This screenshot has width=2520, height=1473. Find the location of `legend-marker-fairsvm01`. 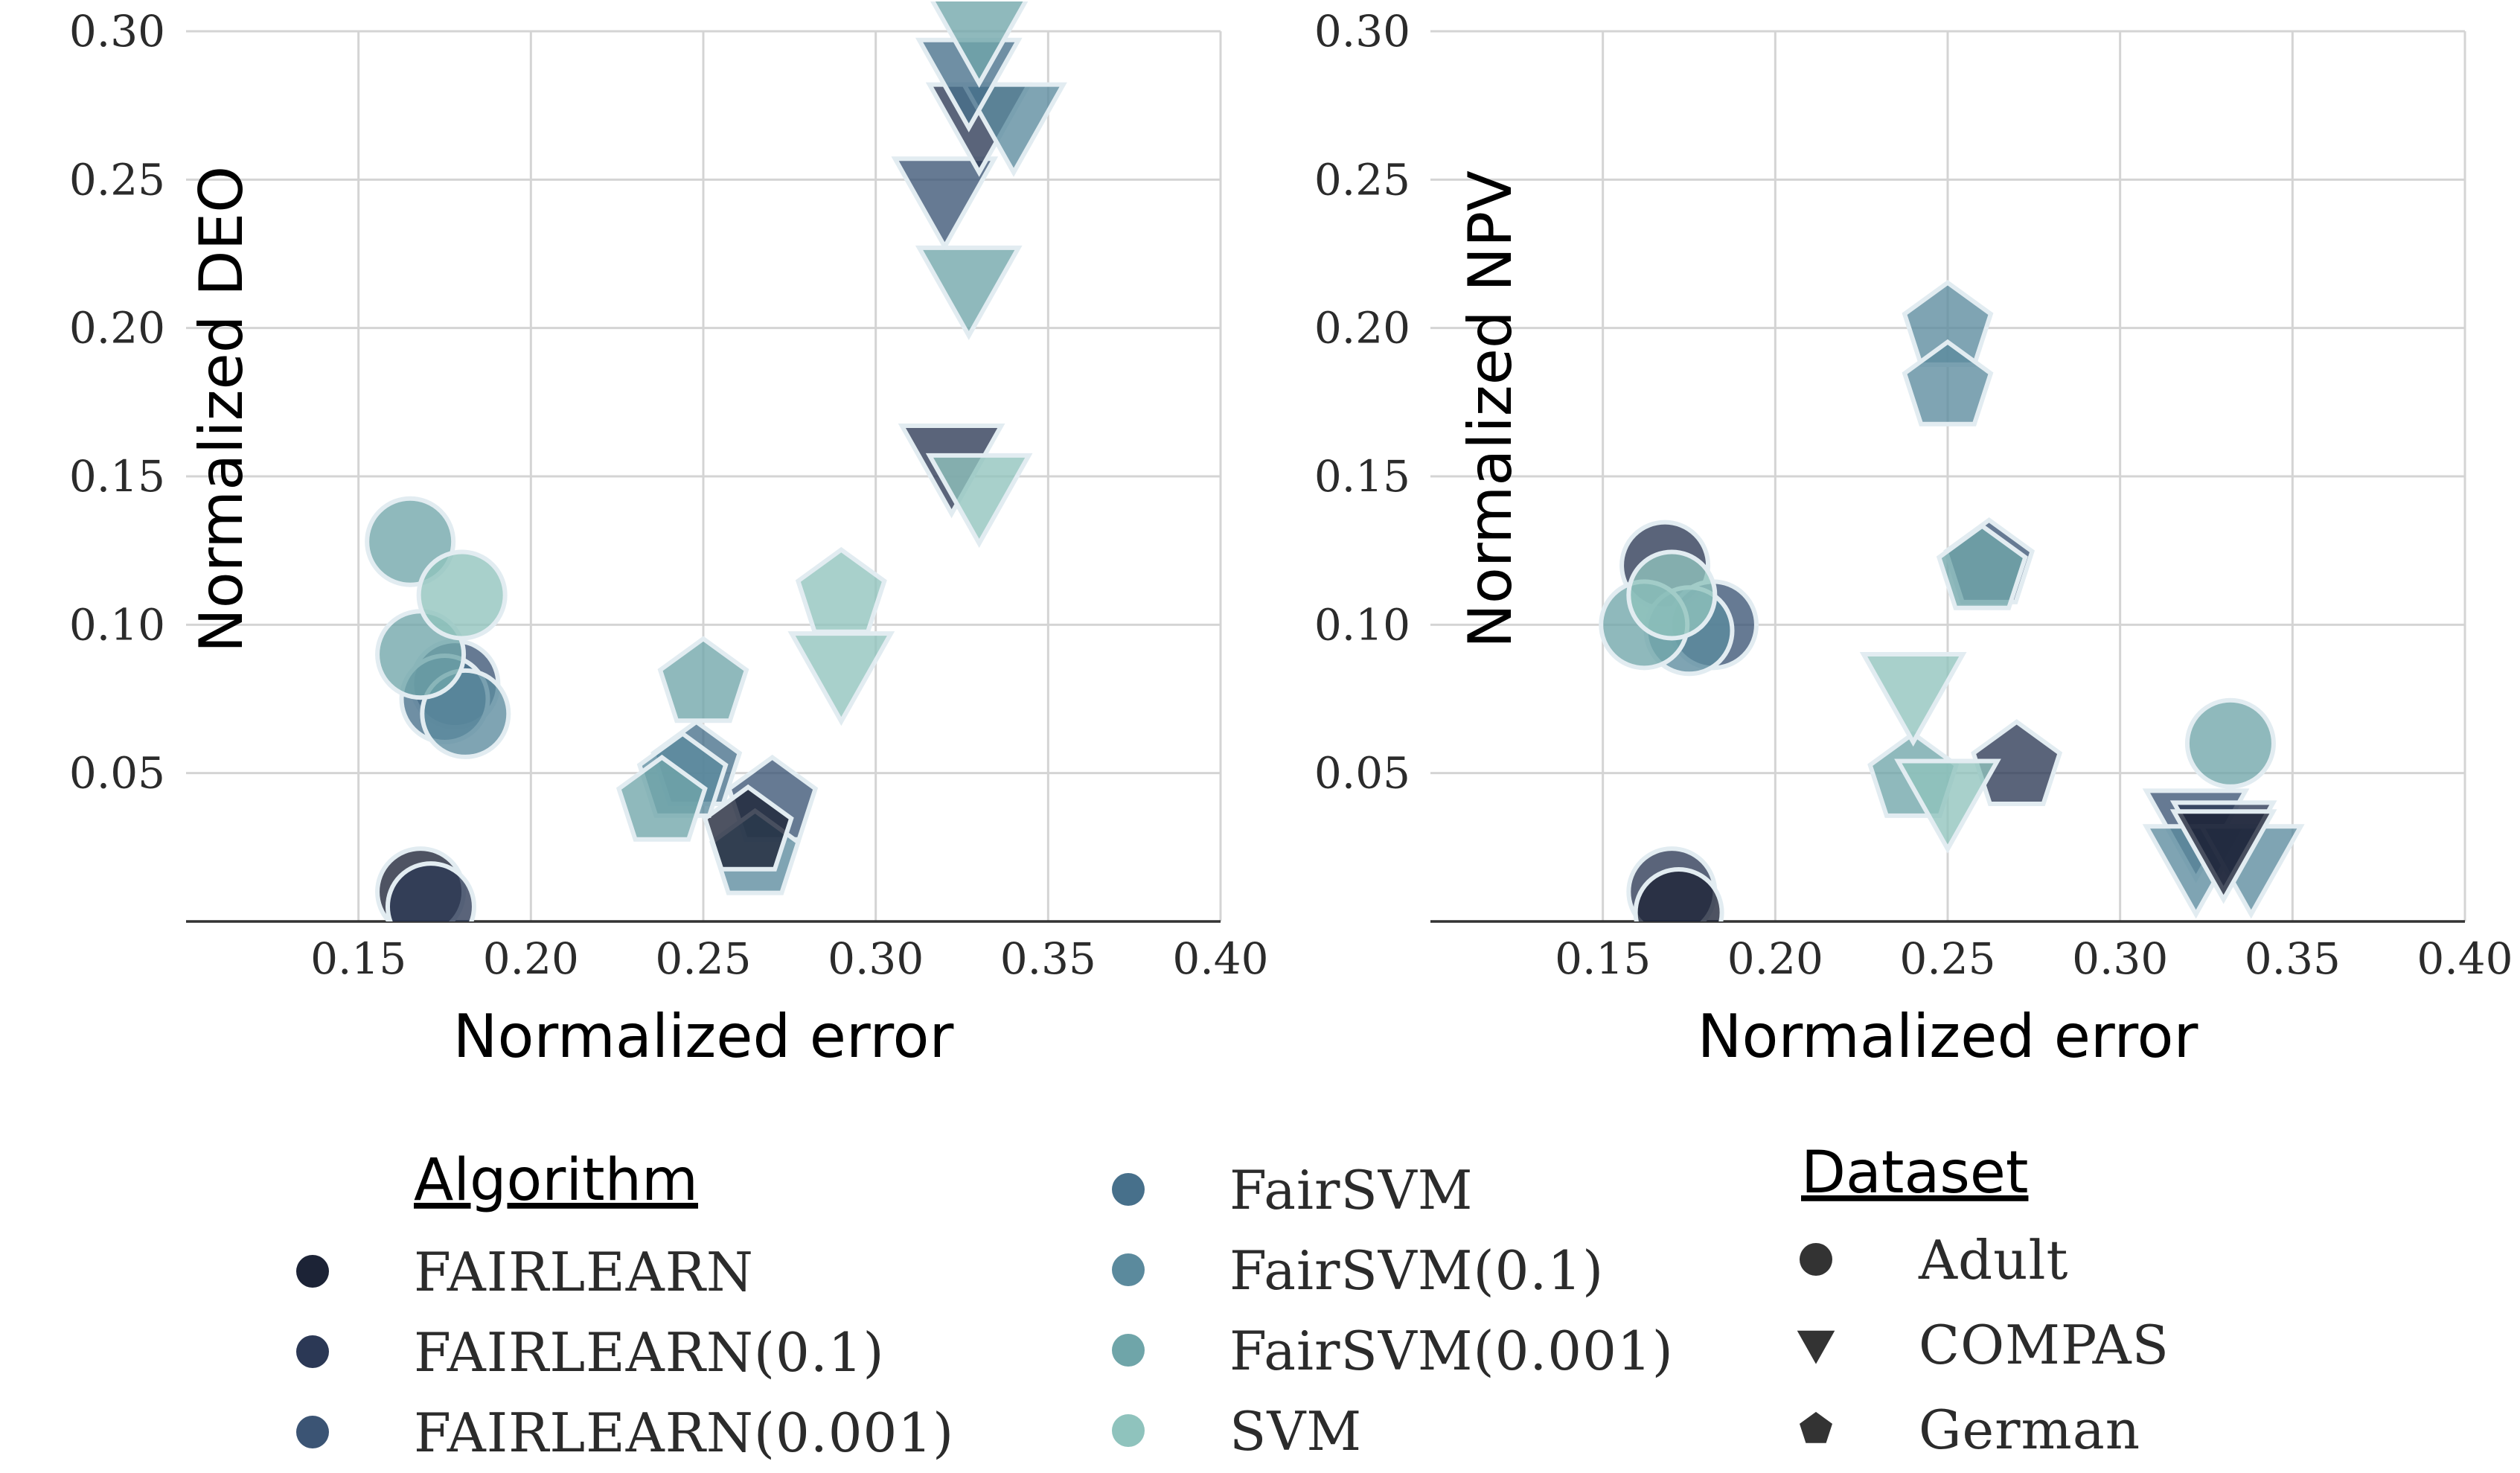

legend-marker-fairsvm01 is located at coordinates (1128, 1269).